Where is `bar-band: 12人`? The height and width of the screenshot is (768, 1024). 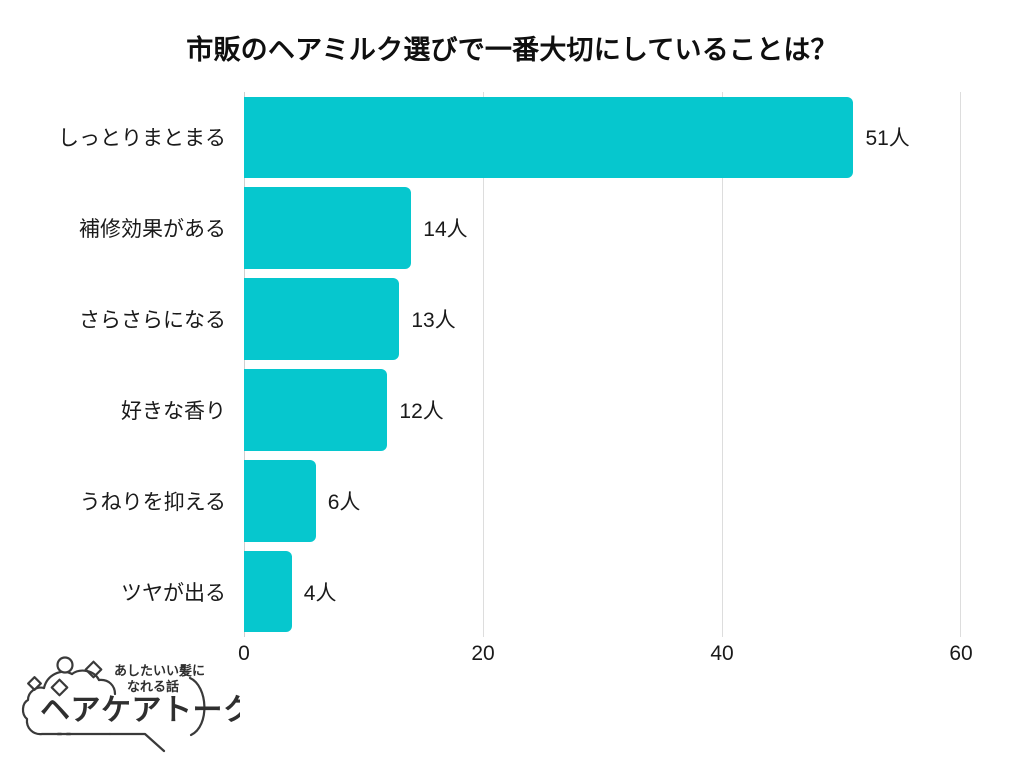 bar-band: 12人 is located at coordinates (602, 410).